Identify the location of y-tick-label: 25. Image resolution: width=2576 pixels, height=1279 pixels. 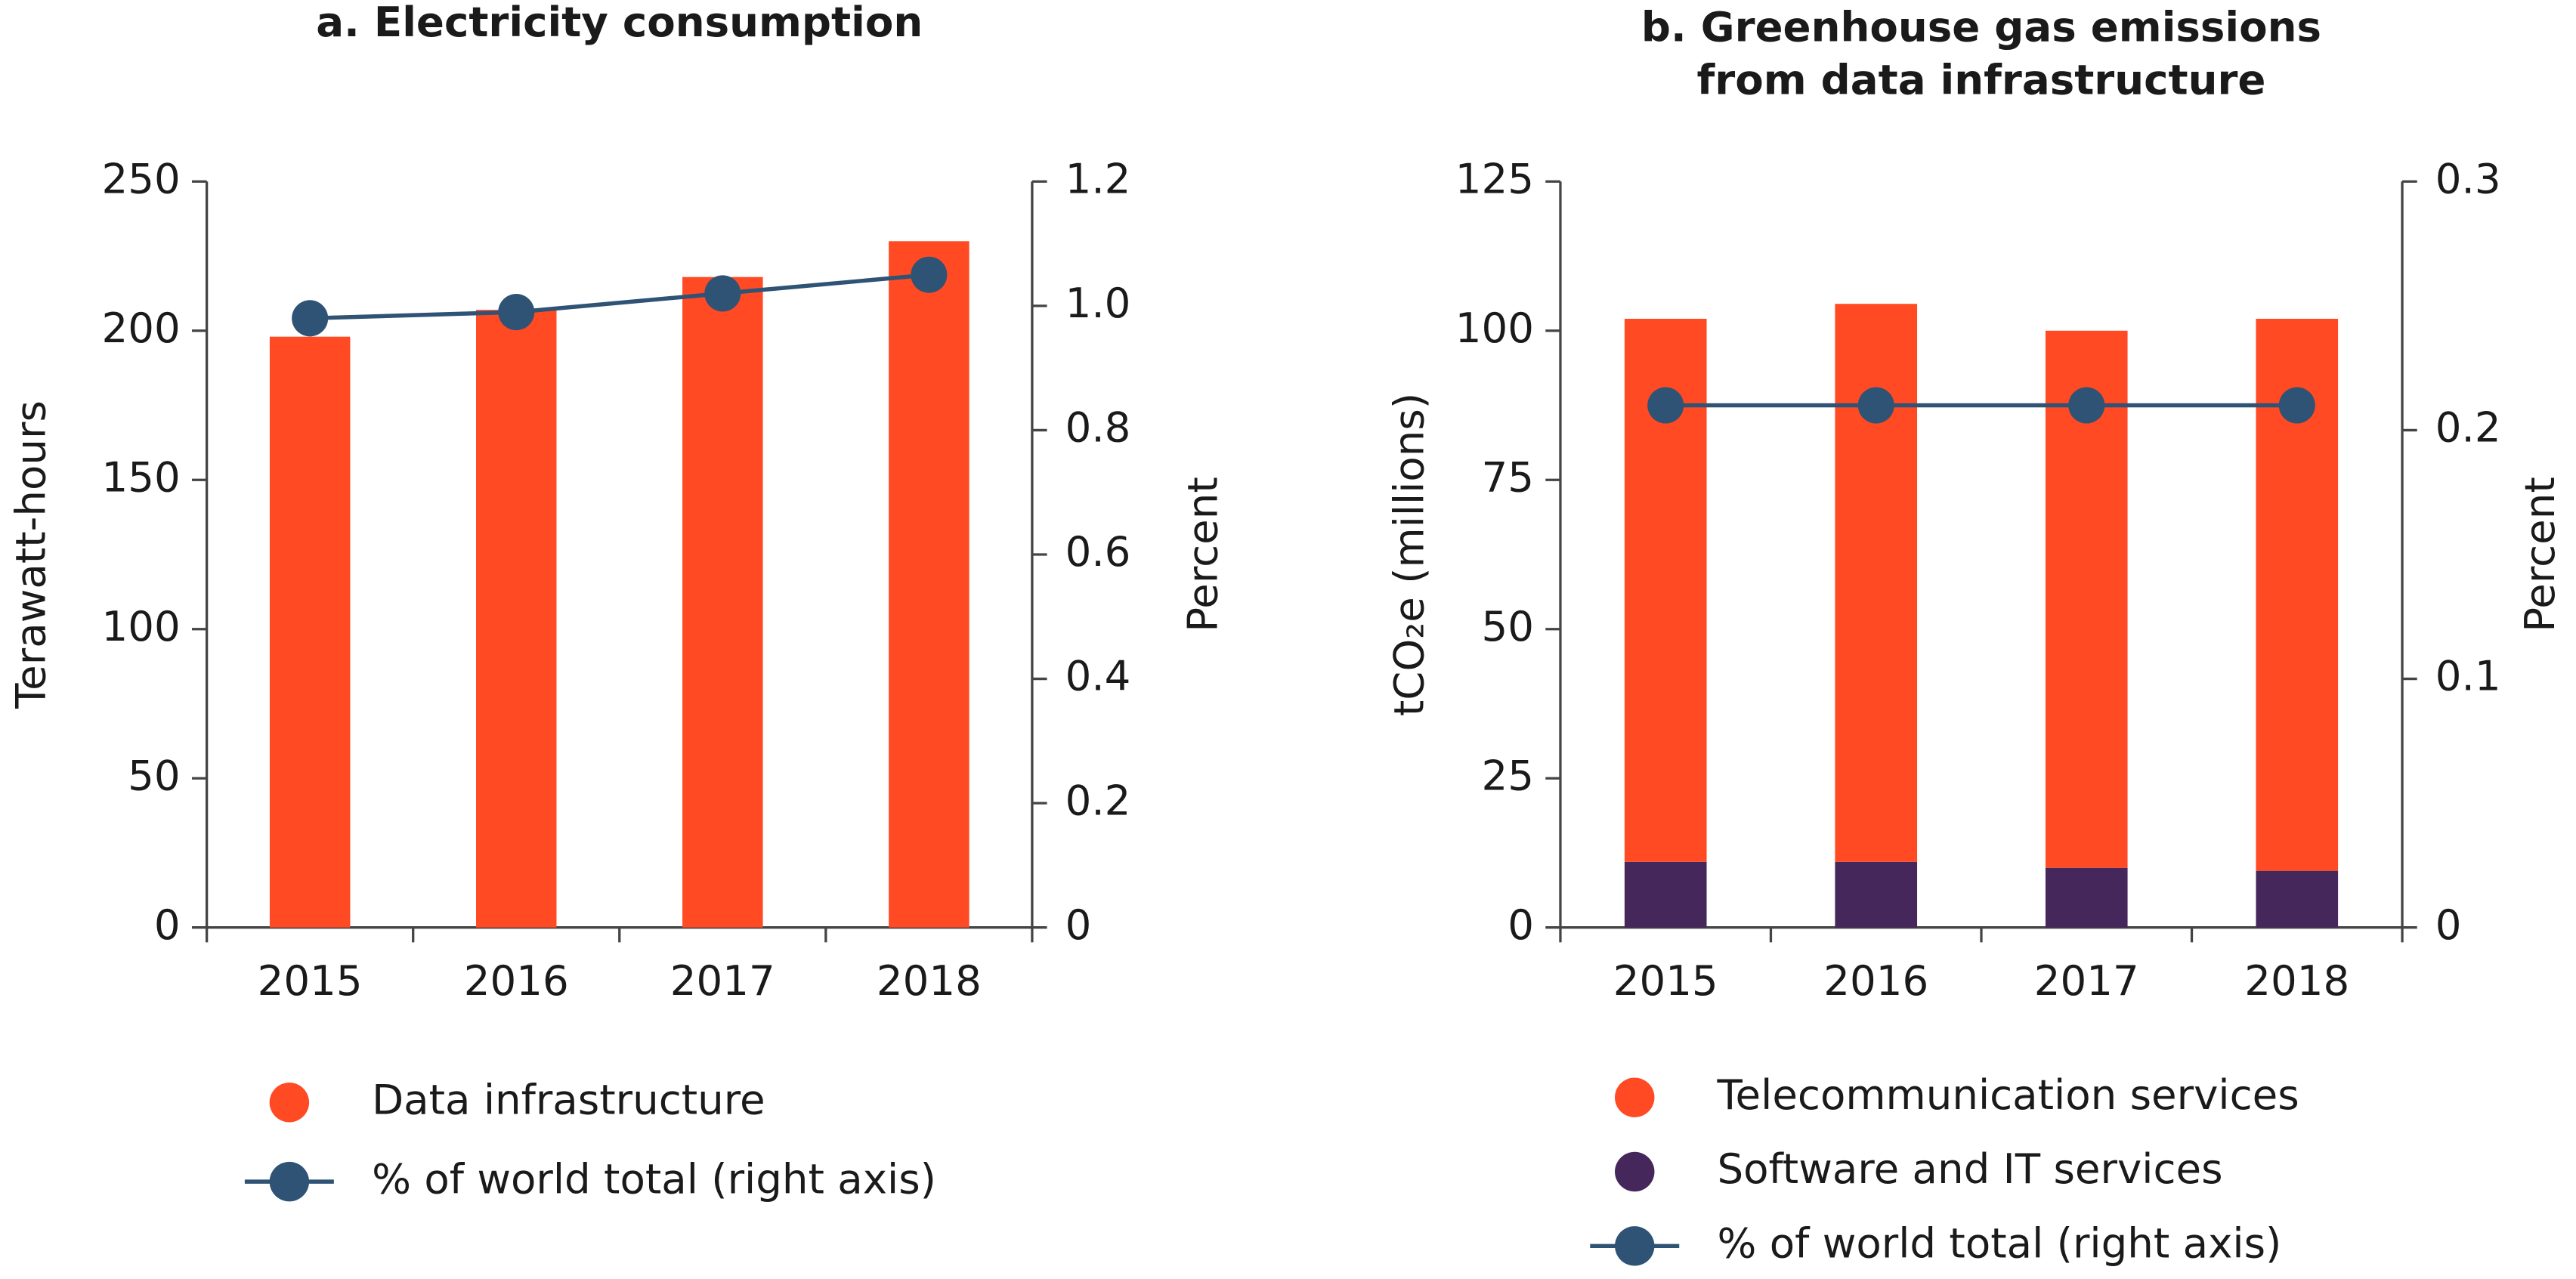
(1507, 775).